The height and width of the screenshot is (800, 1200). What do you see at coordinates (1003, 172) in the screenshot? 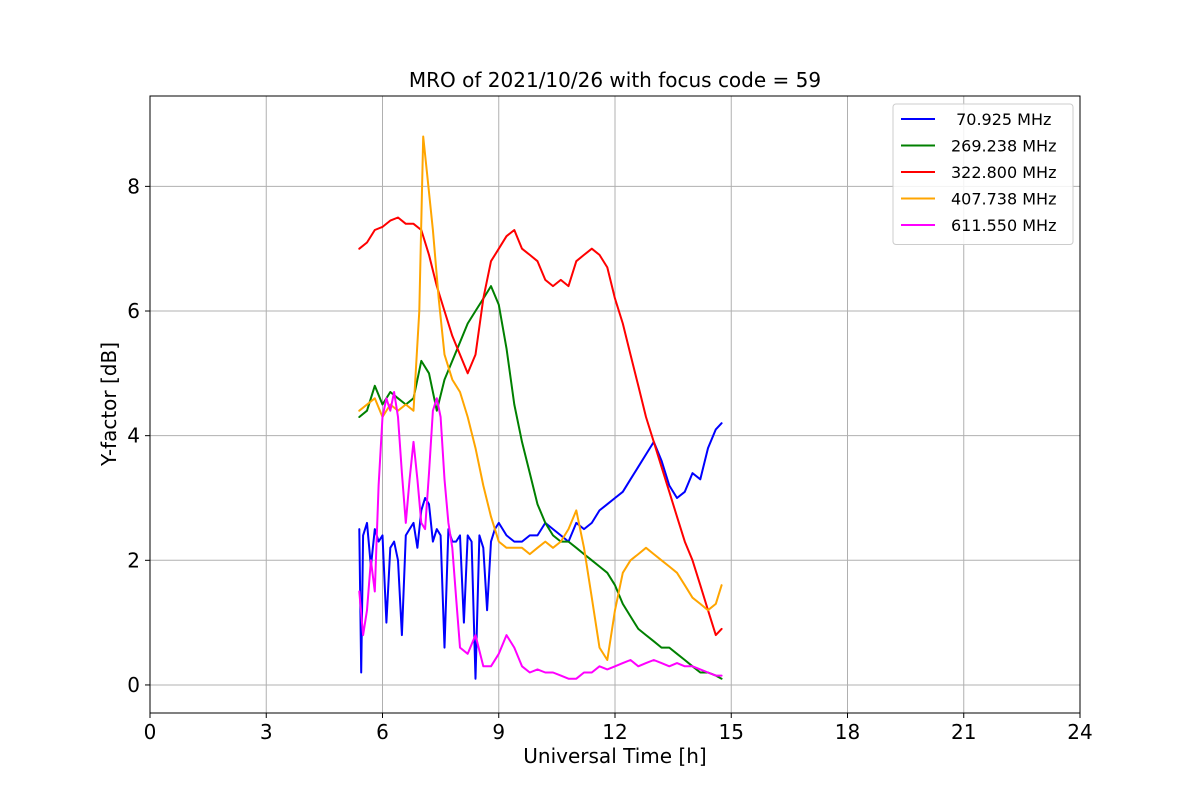
I see `legend-label-2: 322.800 MHz` at bounding box center [1003, 172].